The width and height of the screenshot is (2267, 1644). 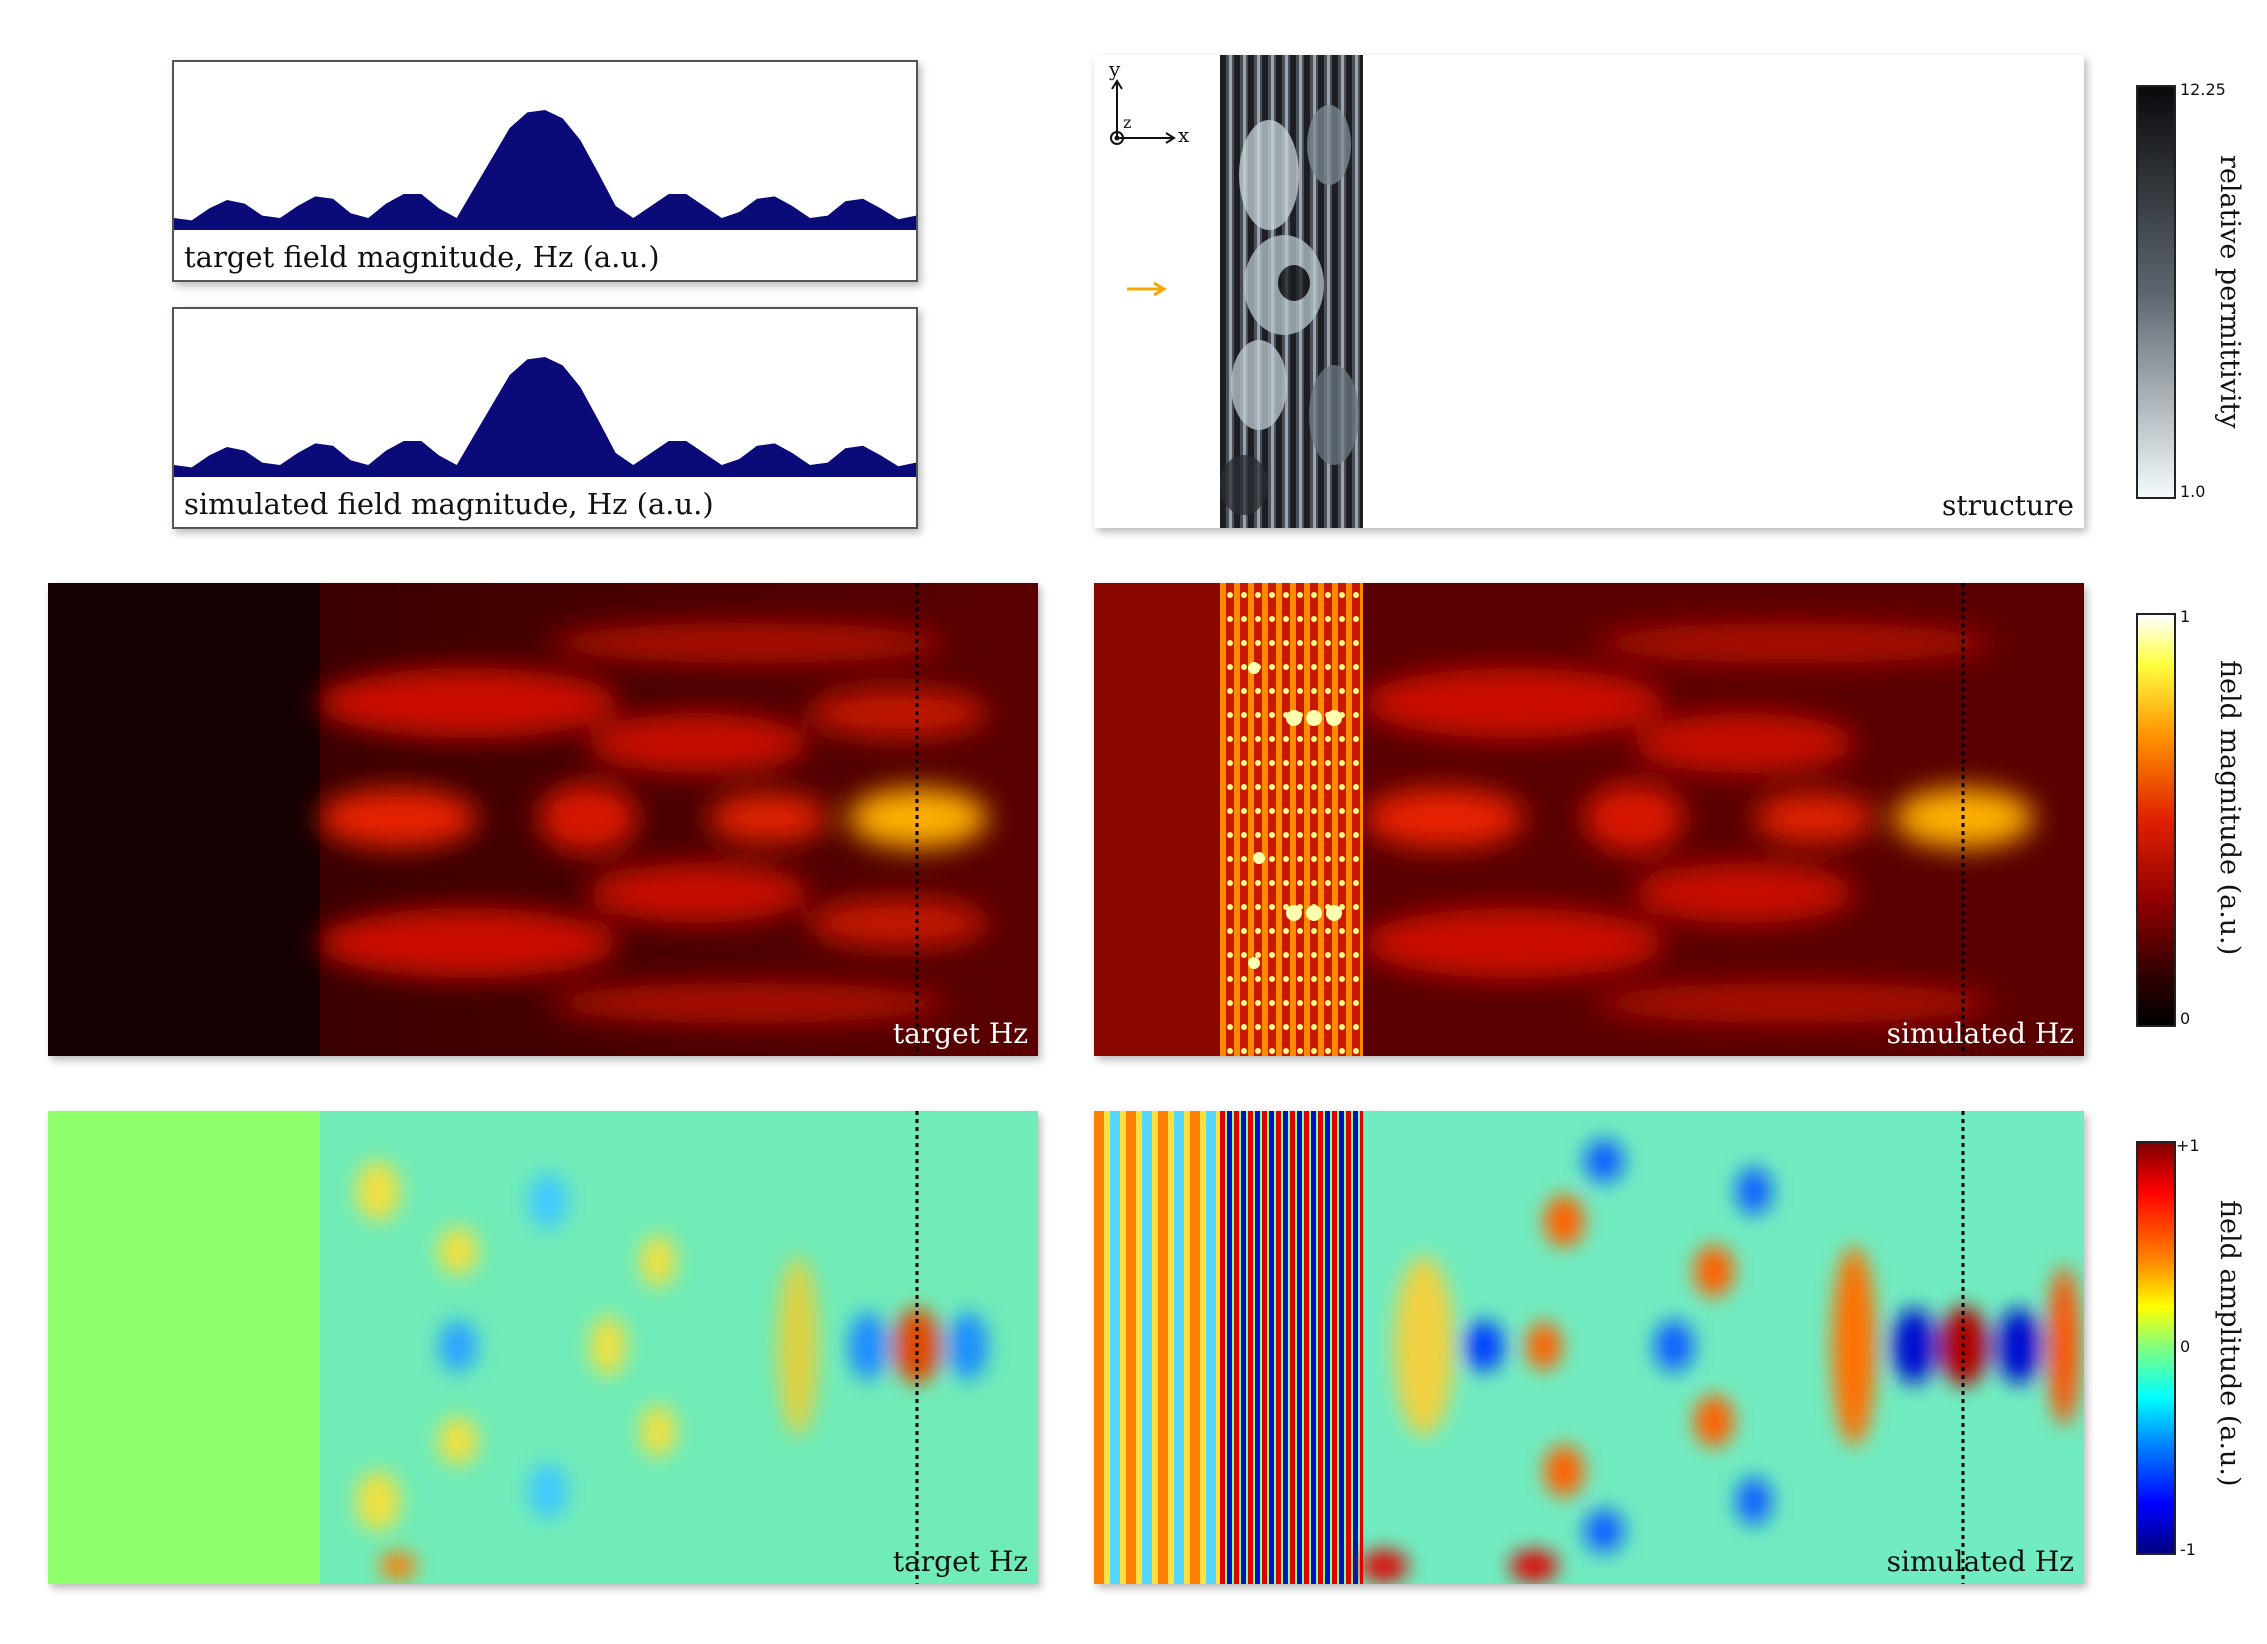 What do you see at coordinates (2188, 1145) in the screenshot?
I see `amplitude-max-tick: +1` at bounding box center [2188, 1145].